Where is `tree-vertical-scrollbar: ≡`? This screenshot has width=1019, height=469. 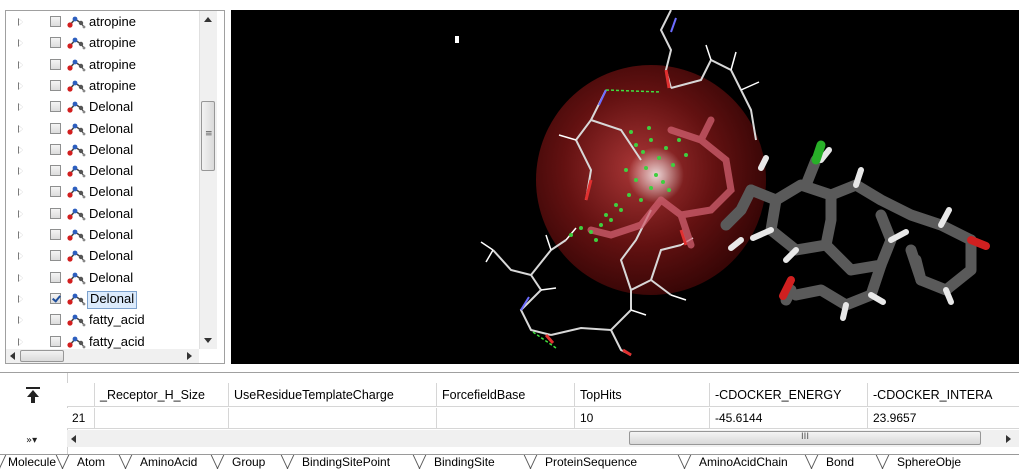
tree-vertical-scrollbar: ≡ is located at coordinates (208, 180).